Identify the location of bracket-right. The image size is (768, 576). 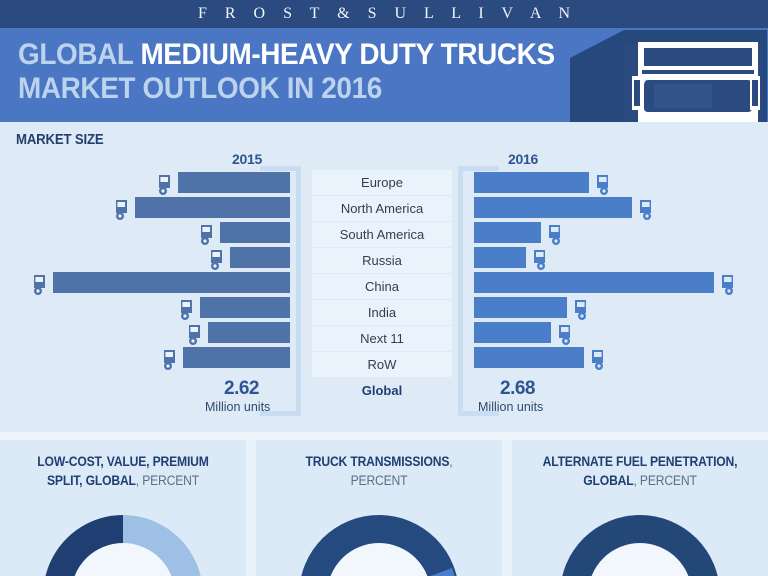
(478, 291).